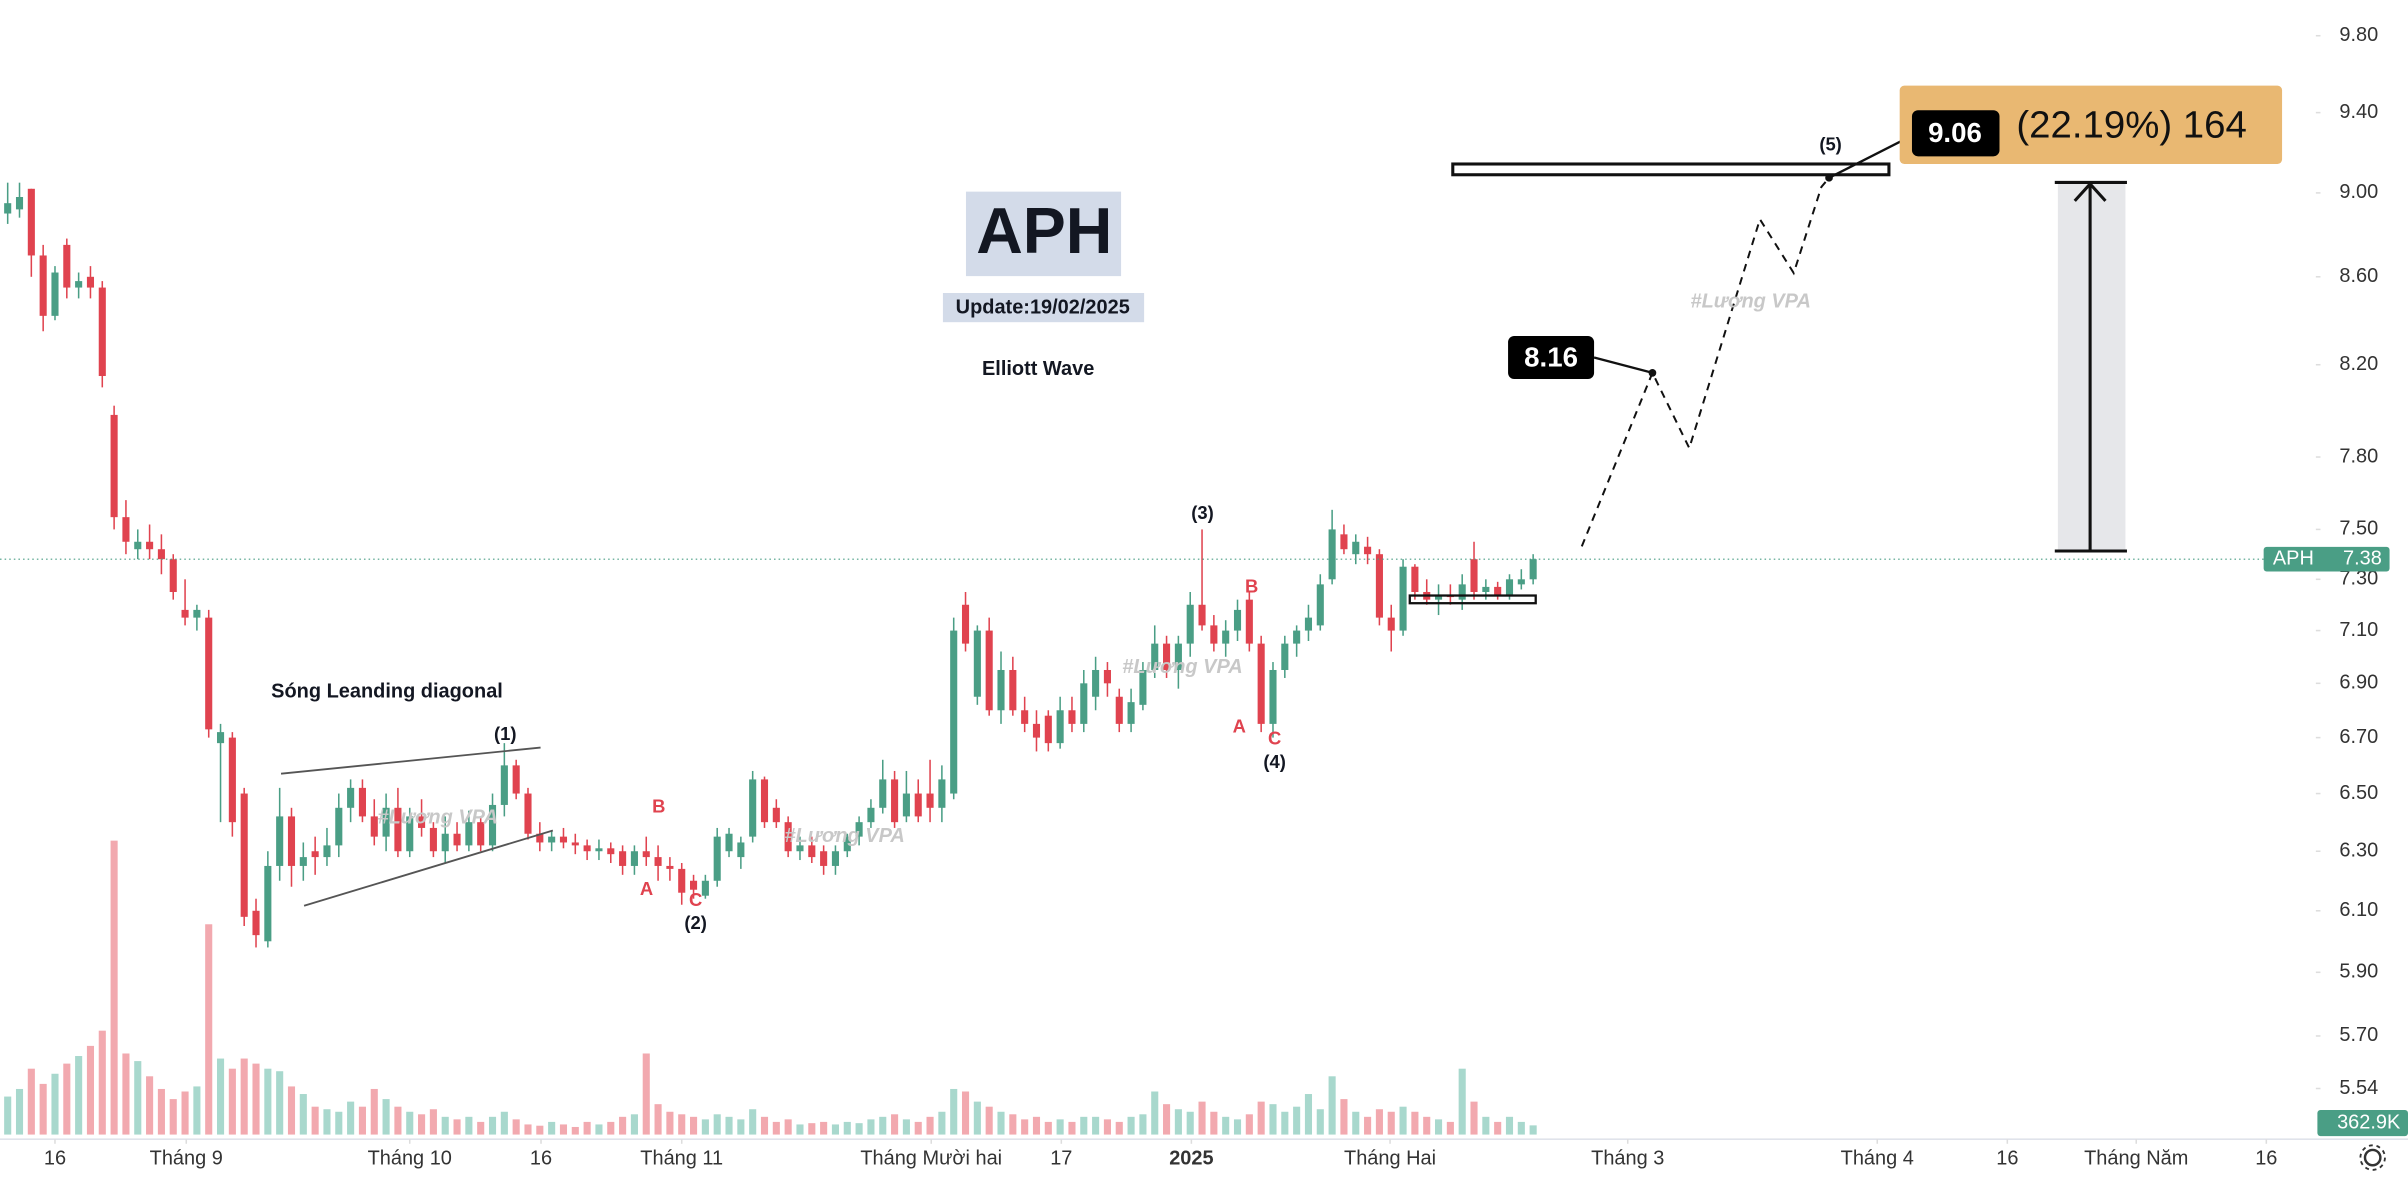 Image resolution: width=2408 pixels, height=1188 pixels. Describe the element at coordinates (2358, 972) in the screenshot. I see `y-tick-label: 5.90` at that location.